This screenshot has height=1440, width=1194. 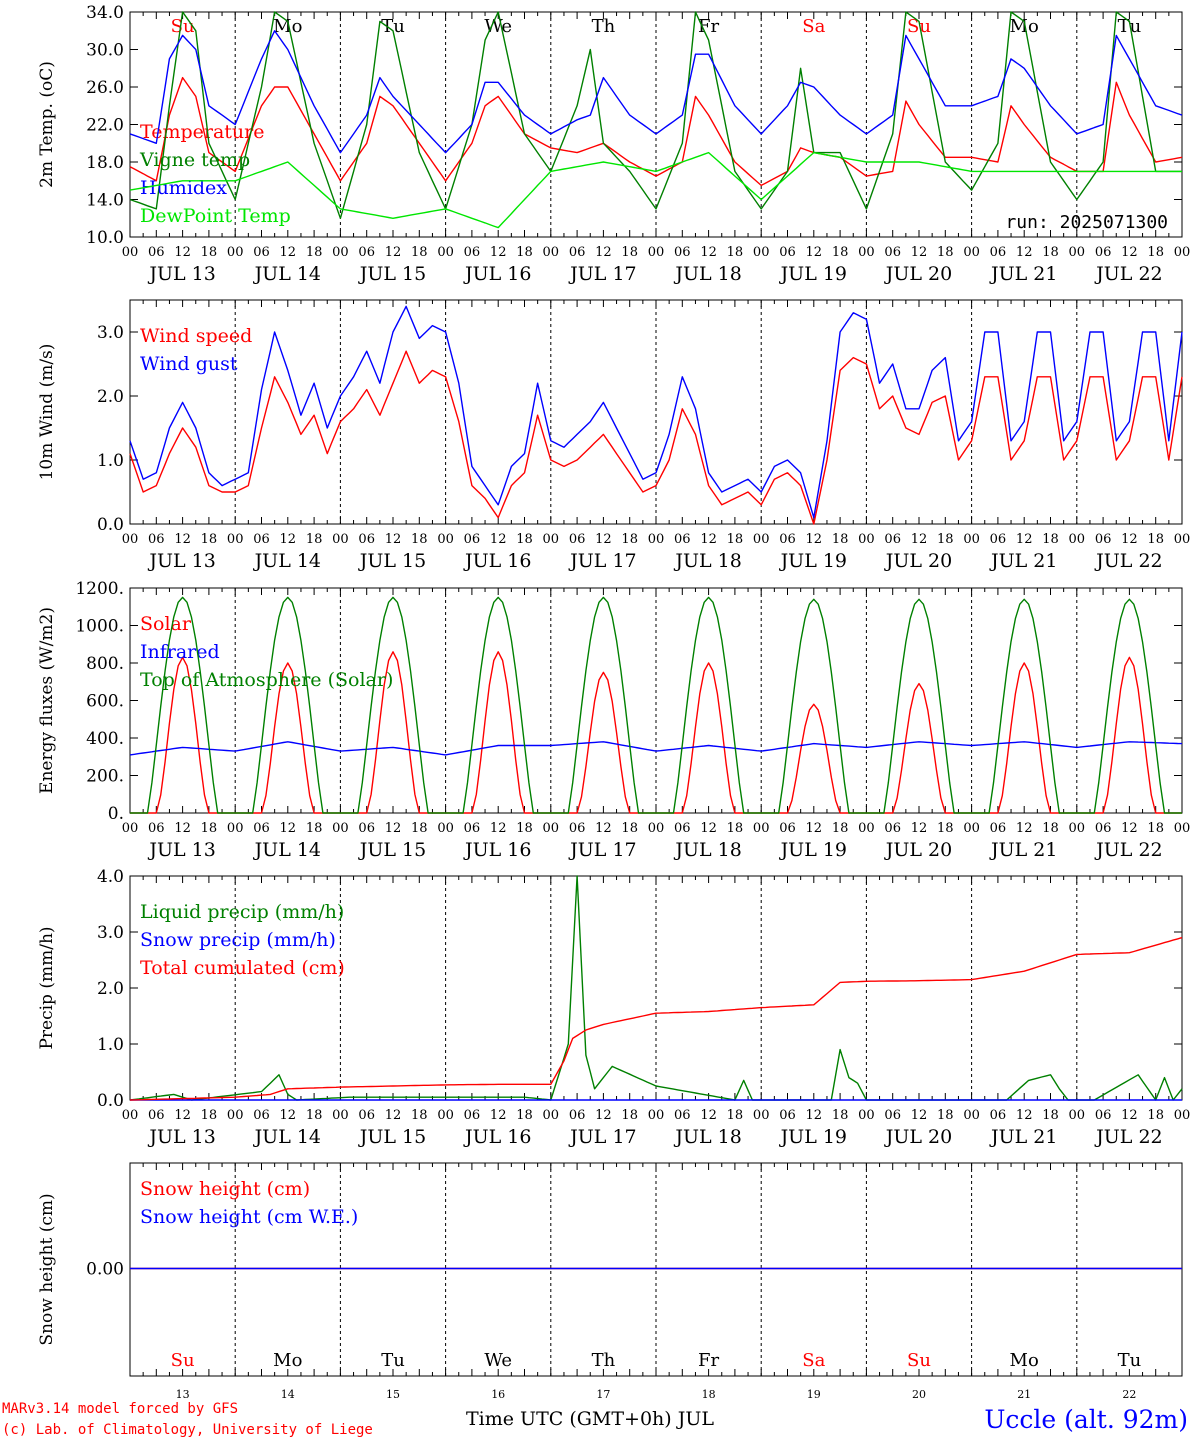 I want to click on y-tick-label: 3.0, so click(x=110, y=933).